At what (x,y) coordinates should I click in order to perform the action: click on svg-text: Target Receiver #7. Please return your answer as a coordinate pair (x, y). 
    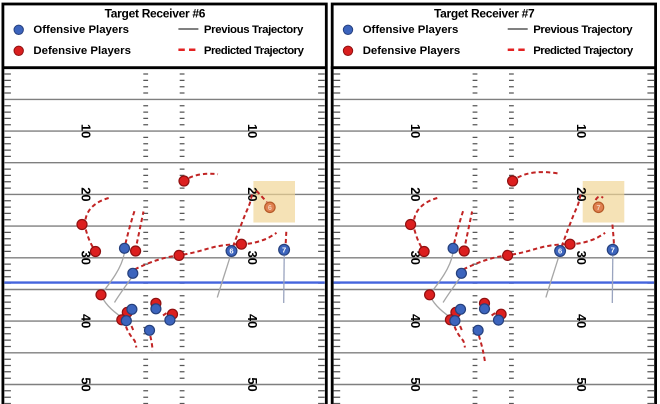
    Looking at the image, I should click on (484, 14).